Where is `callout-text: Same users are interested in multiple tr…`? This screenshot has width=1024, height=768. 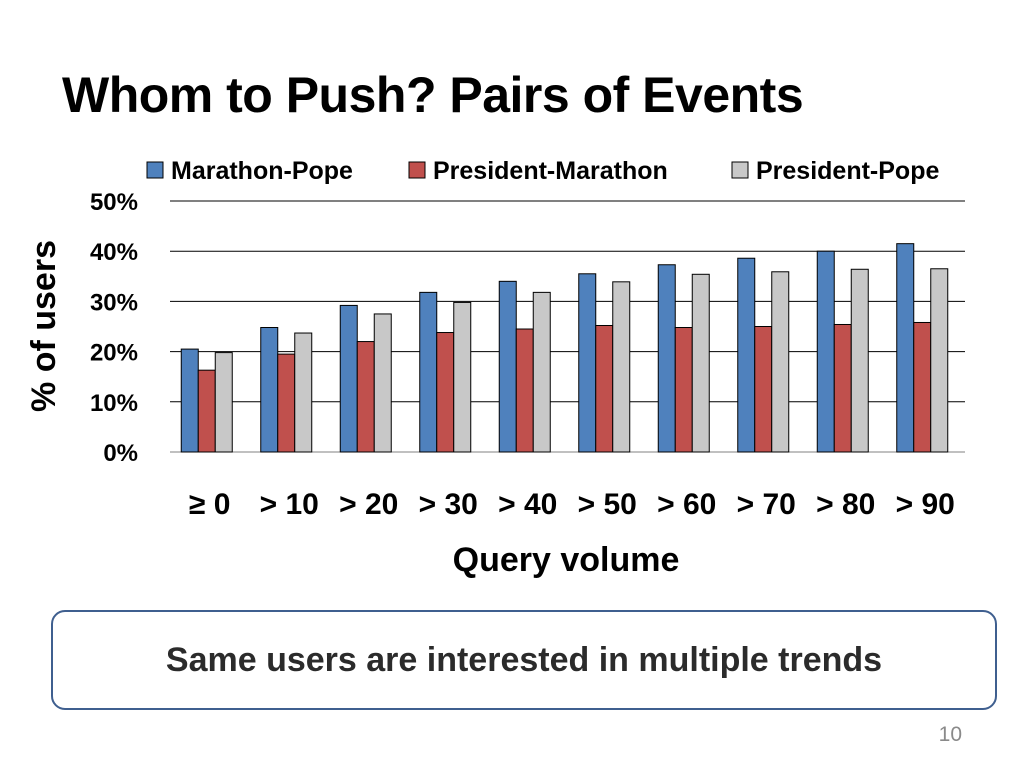 callout-text: Same users are interested in multiple tr… is located at coordinates (524, 659).